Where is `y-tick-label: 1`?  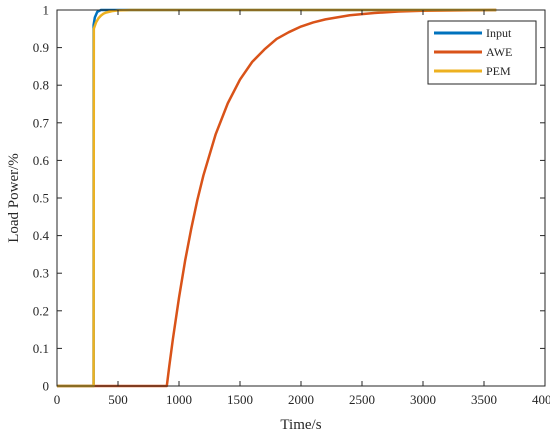
y-tick-label: 1 is located at coordinates (46, 10).